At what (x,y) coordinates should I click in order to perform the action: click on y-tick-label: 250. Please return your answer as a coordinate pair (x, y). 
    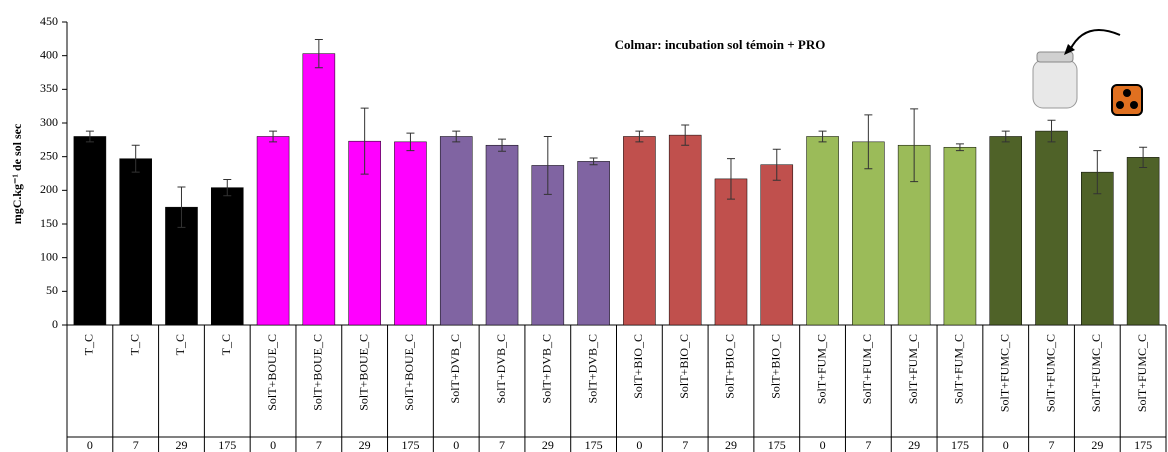
    Looking at the image, I should click on (49, 155).